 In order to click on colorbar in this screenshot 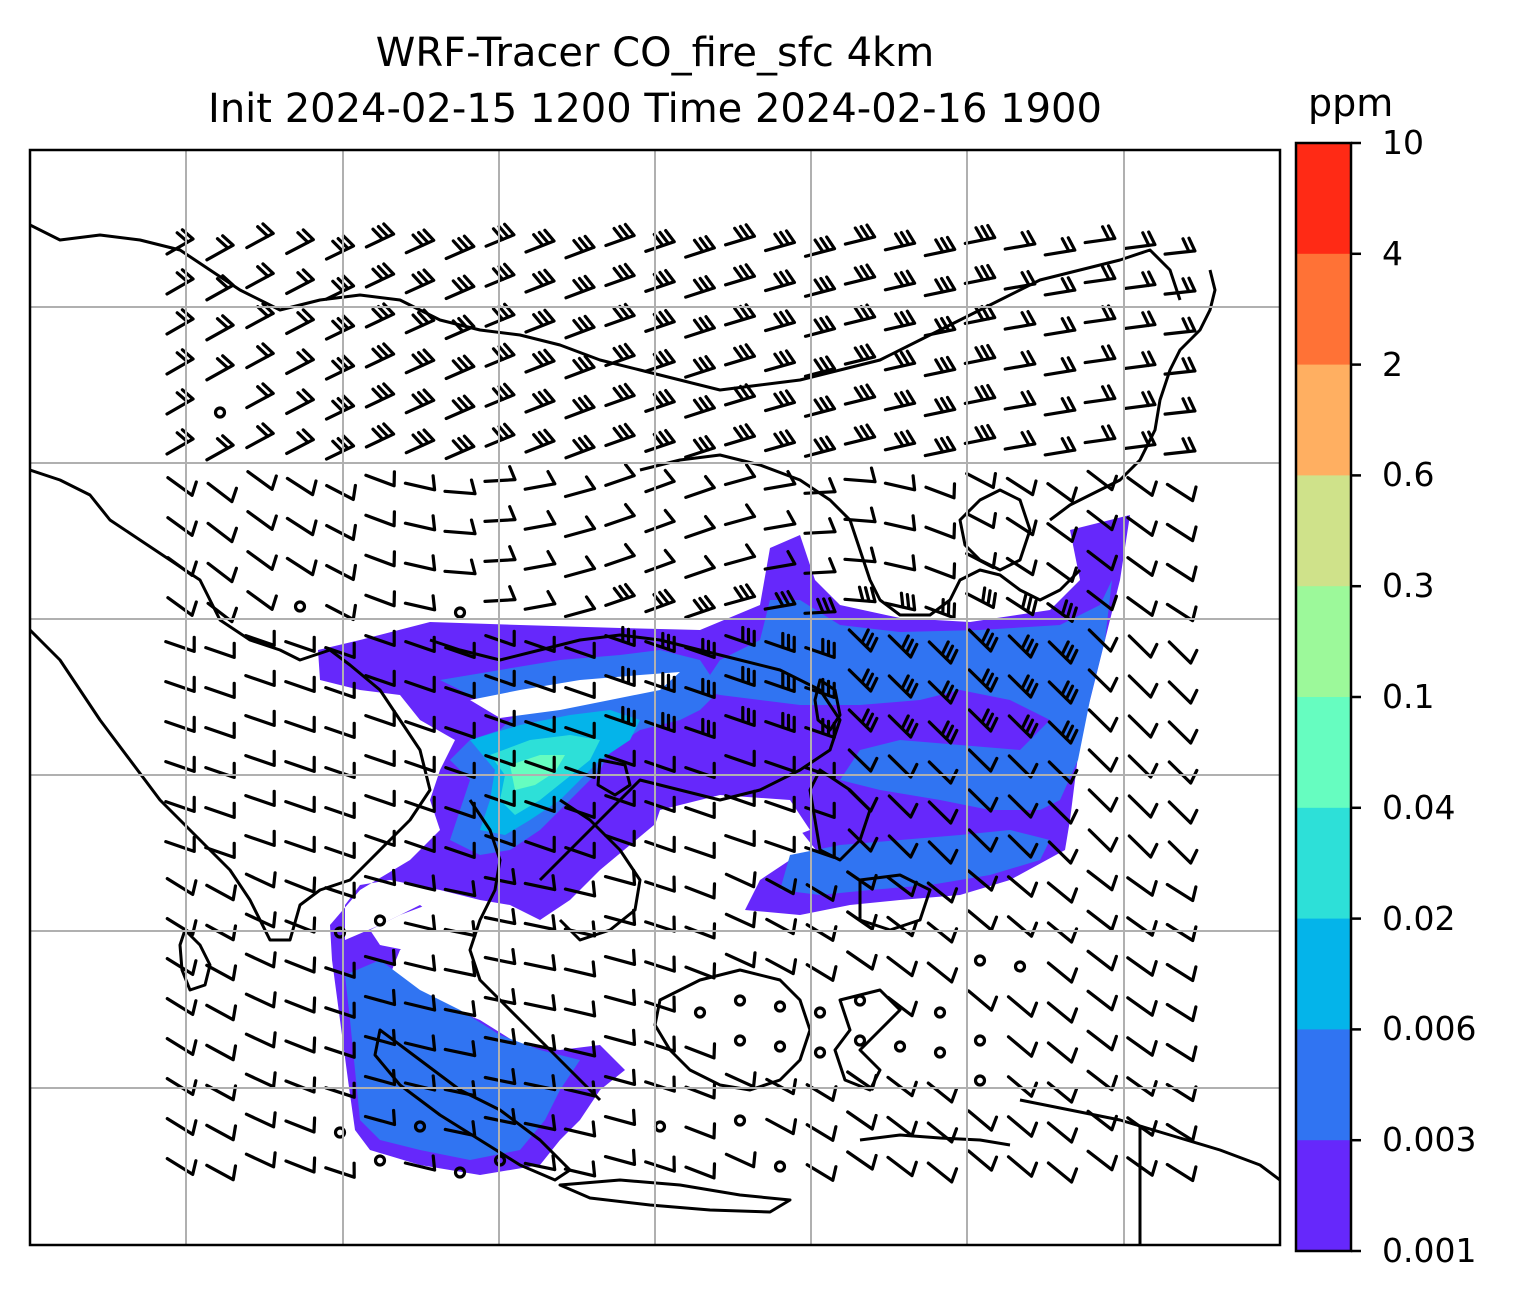, I will do `click(1323, 697)`.